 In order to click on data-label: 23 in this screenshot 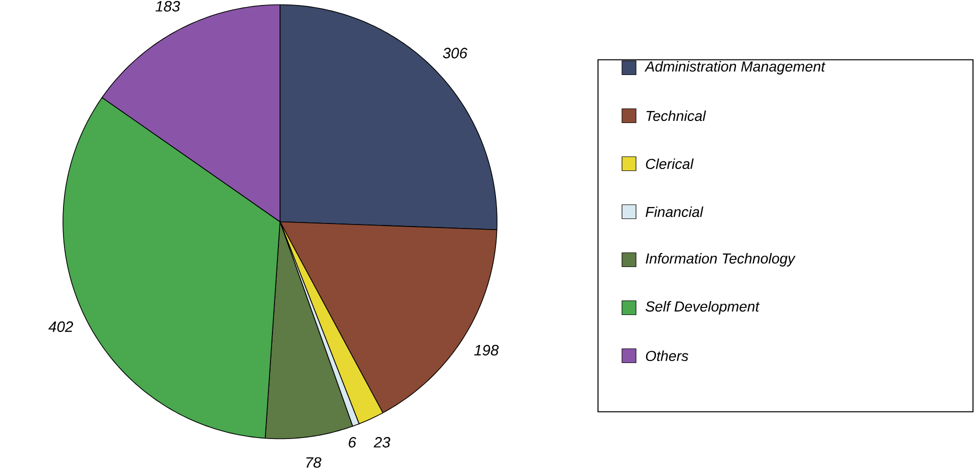, I will do `click(382, 442)`.